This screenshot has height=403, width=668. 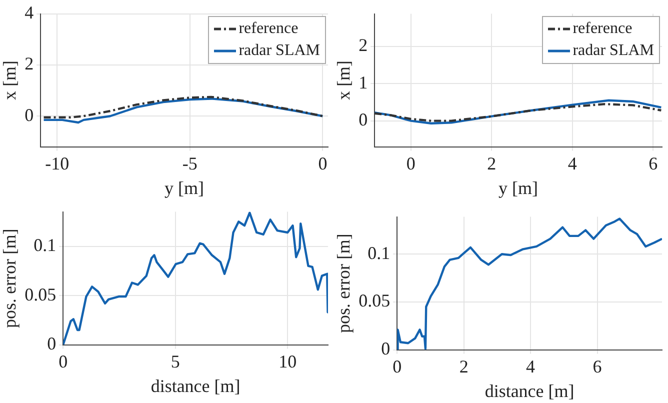 What do you see at coordinates (287, 361) in the screenshot?
I see `x-tick-label: 10` at bounding box center [287, 361].